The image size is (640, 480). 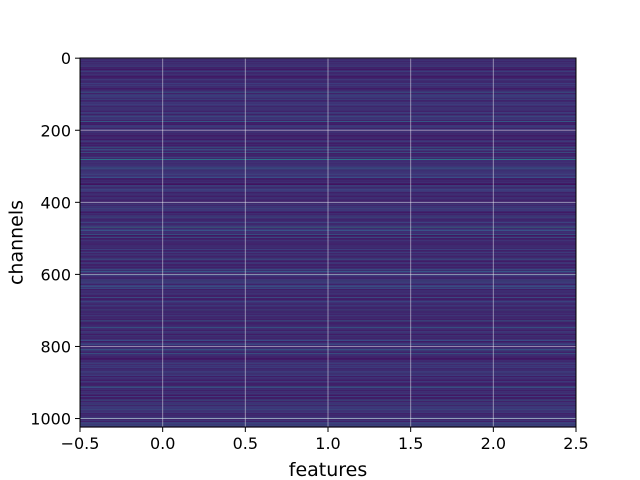 What do you see at coordinates (55, 130) in the screenshot?
I see `y-tick-label: 200` at bounding box center [55, 130].